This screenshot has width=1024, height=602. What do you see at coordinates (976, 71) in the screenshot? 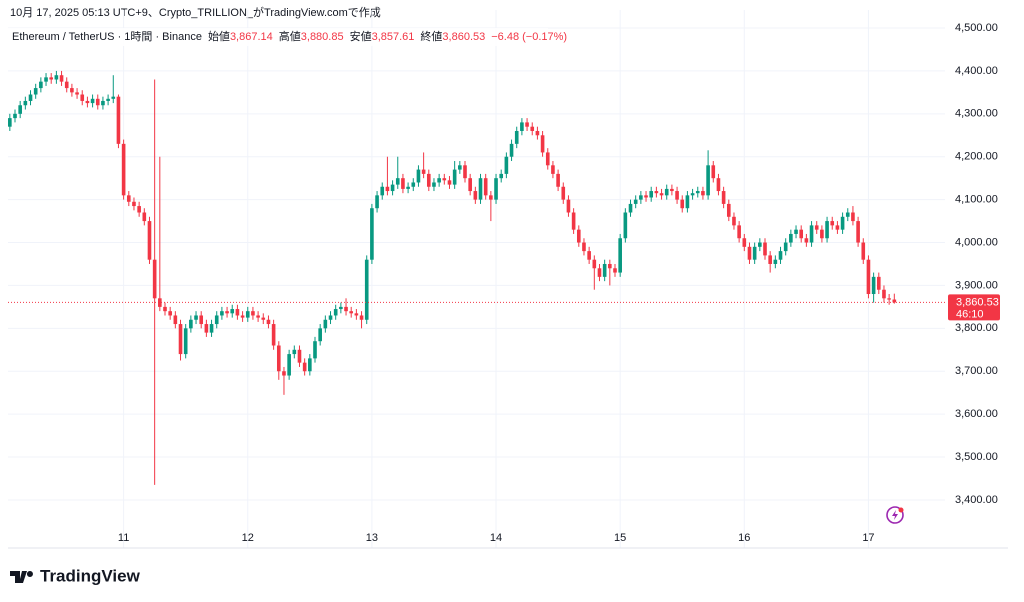
I see `y-tick-label: 4,400.00` at bounding box center [976, 71].